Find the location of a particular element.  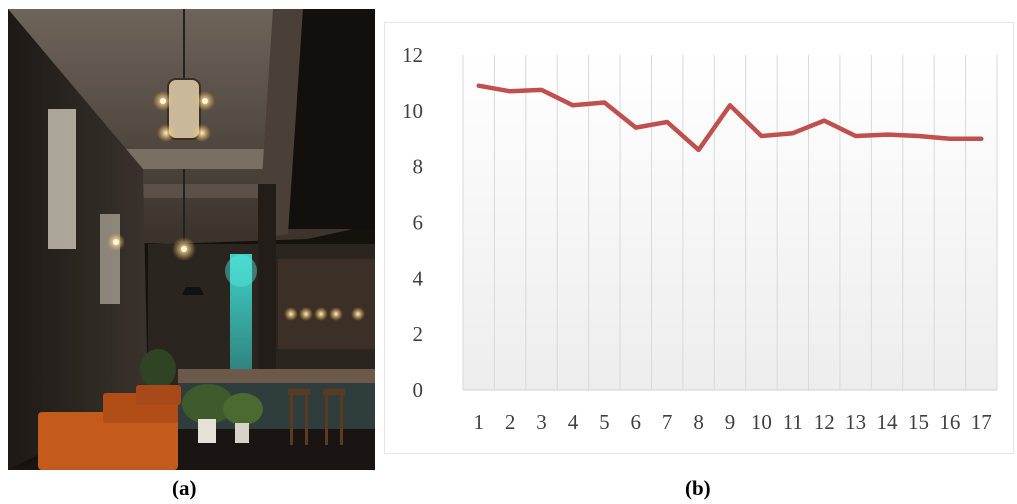

x-axis-ticks: 1 2 3 4 5 6 7 8 9 10 11 12 13 14 15 16 17 is located at coordinates (732, 422).